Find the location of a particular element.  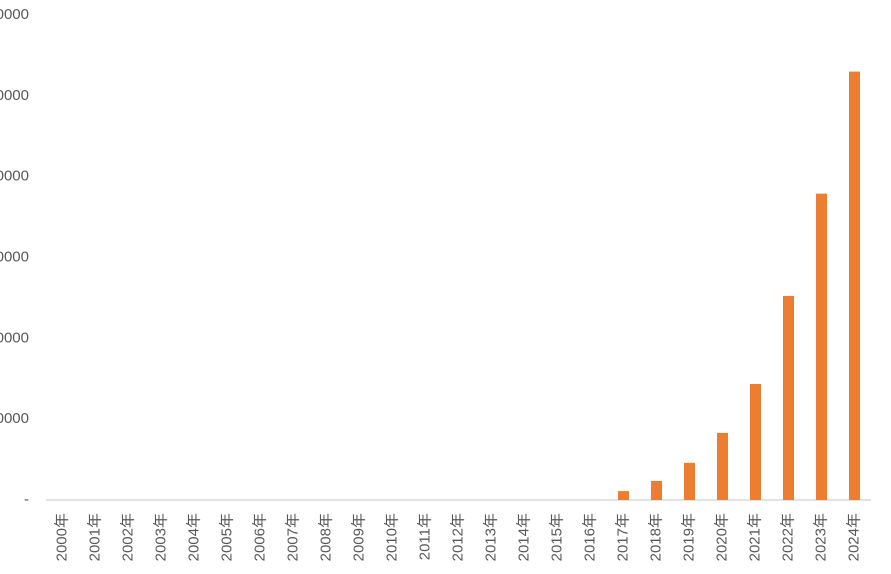

x-tick-label: 2011年 is located at coordinates (424, 536).